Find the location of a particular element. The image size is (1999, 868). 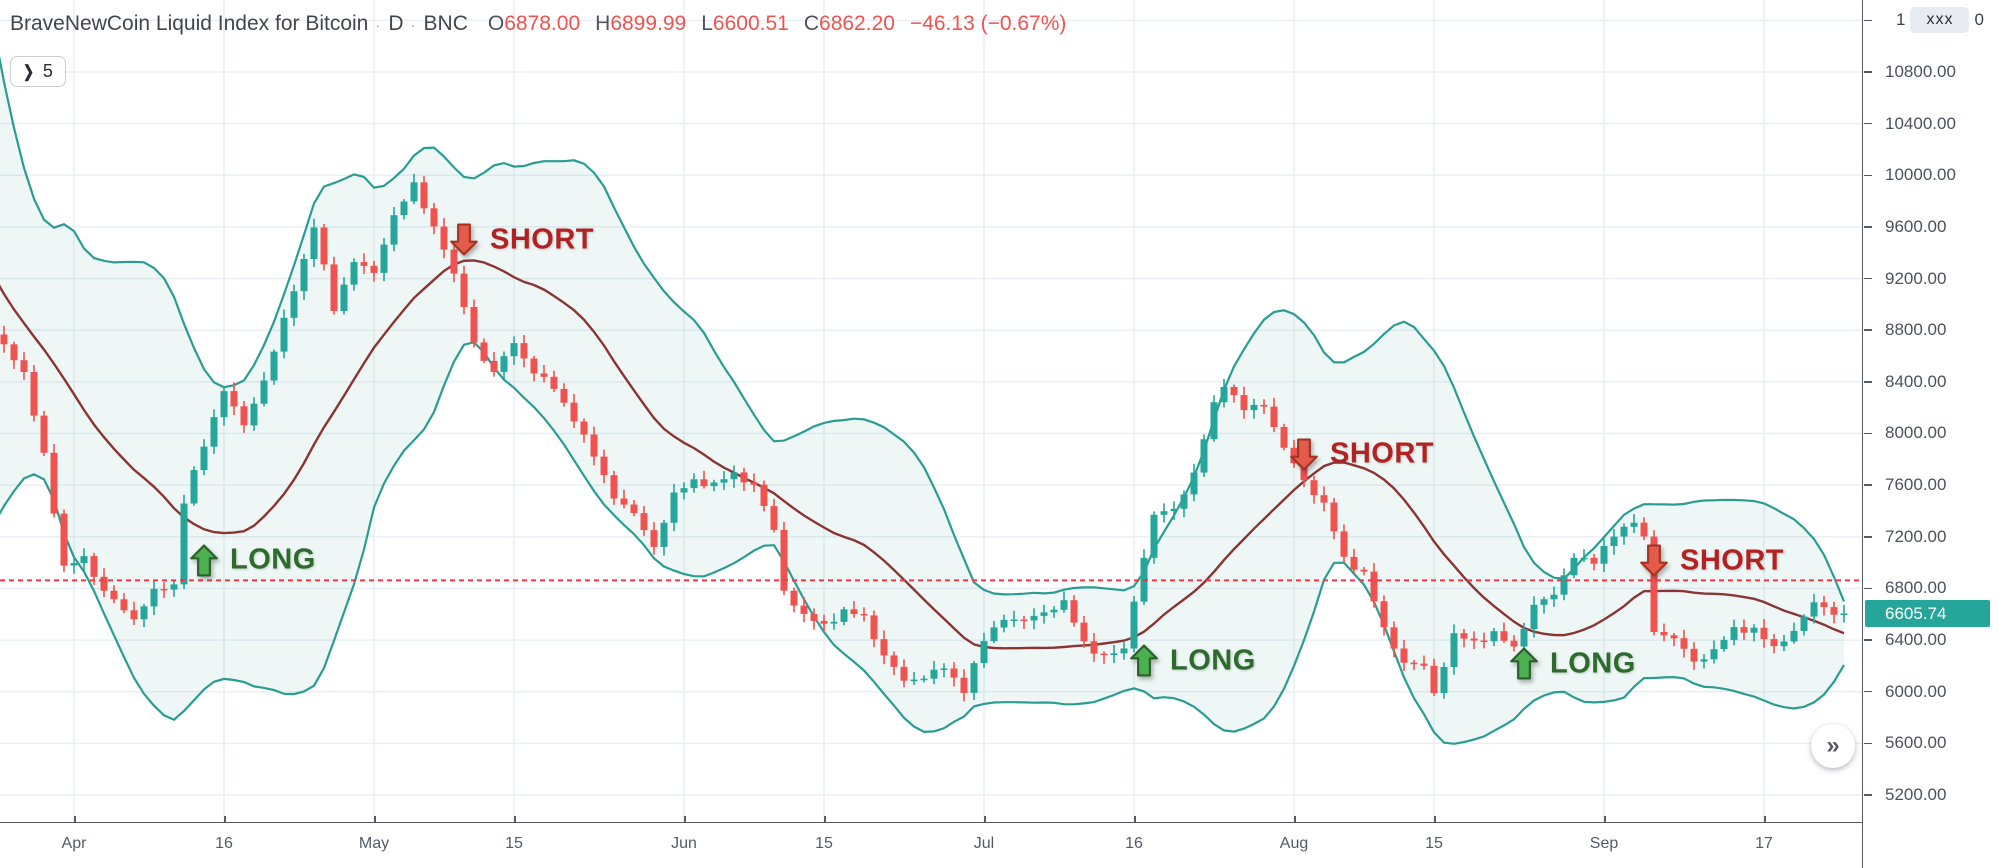

last-price-label: 6605.74 is located at coordinates (1927, 613).